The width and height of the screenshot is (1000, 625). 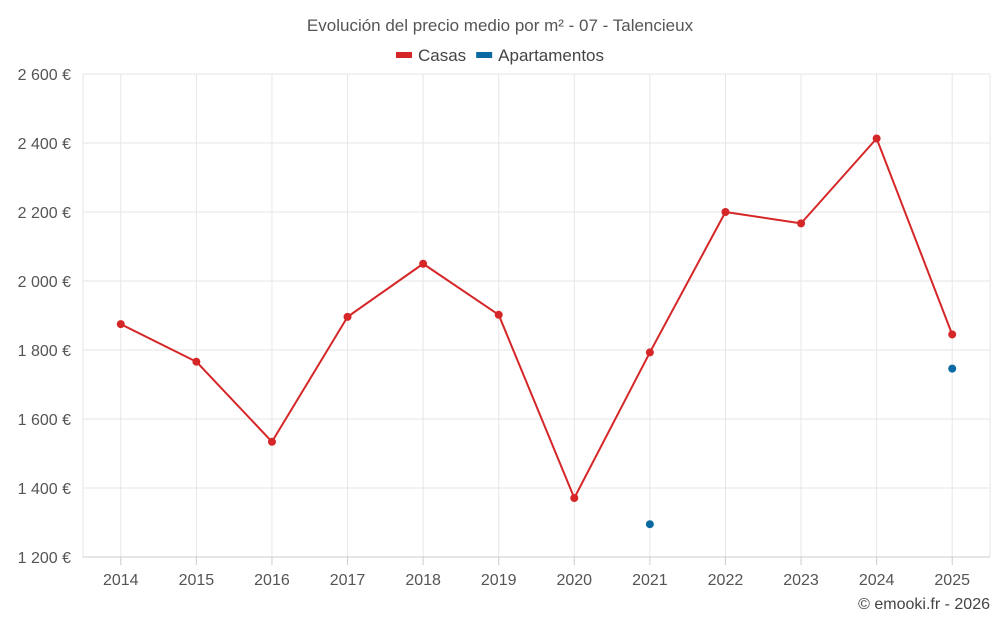 What do you see at coordinates (44, 144) in the screenshot?
I see `y-tick-label: 2 400 €` at bounding box center [44, 144].